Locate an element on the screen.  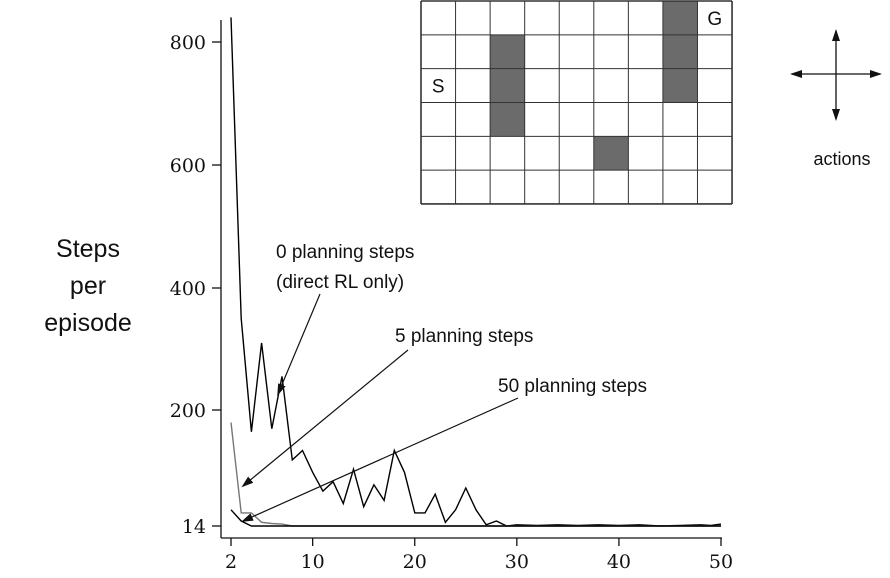
x-tick-label: 10 is located at coordinates (313, 562).